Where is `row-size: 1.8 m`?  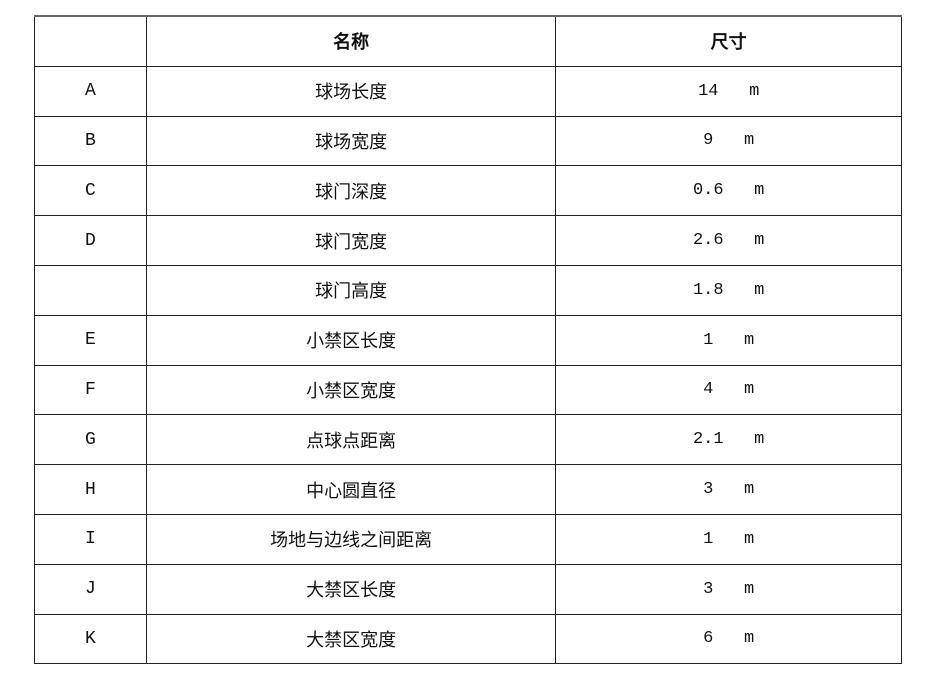 row-size: 1.8 m is located at coordinates (728, 290).